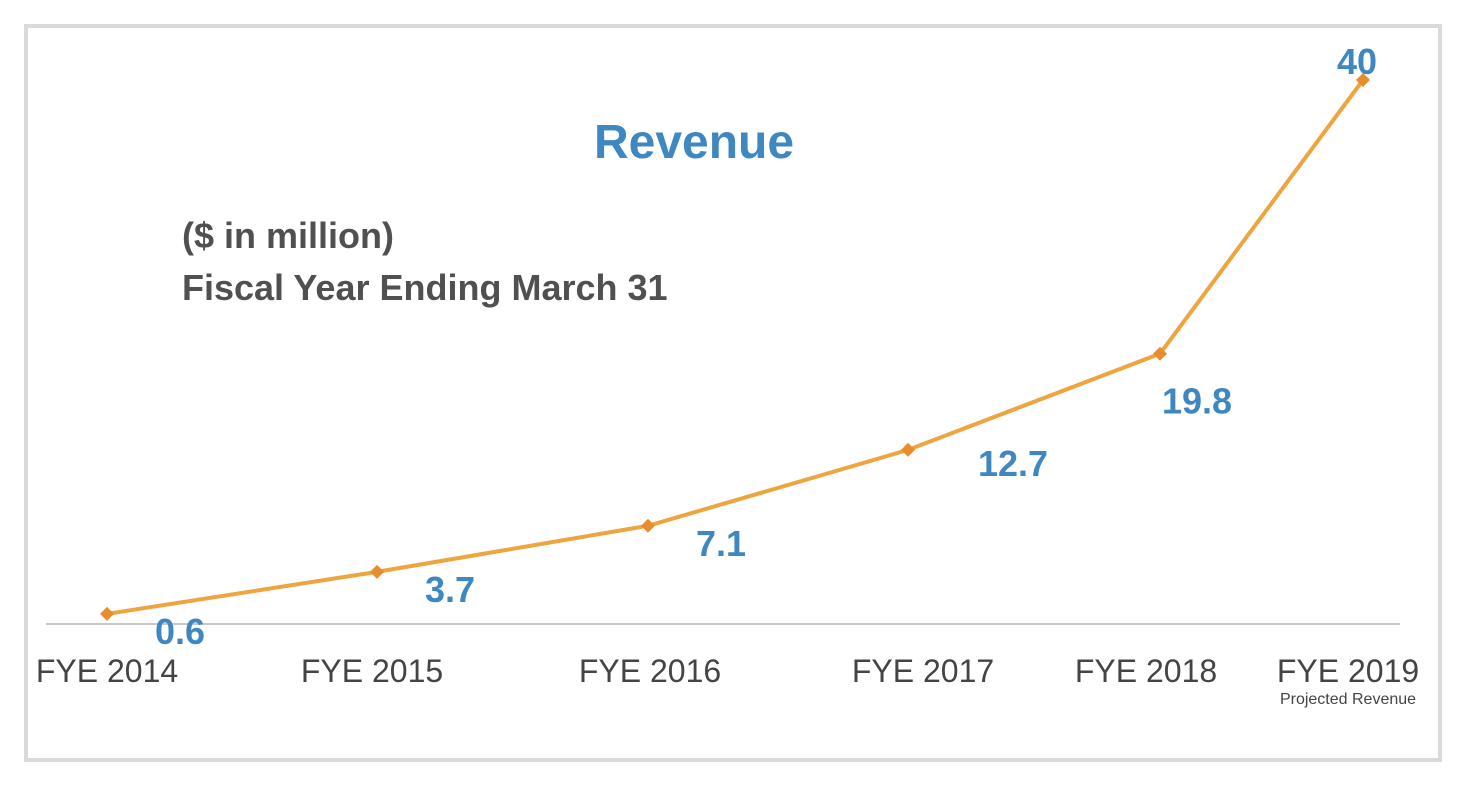 Image resolution: width=1466 pixels, height=794 pixels. I want to click on x-tick-label: FYE 2016, so click(650, 671).